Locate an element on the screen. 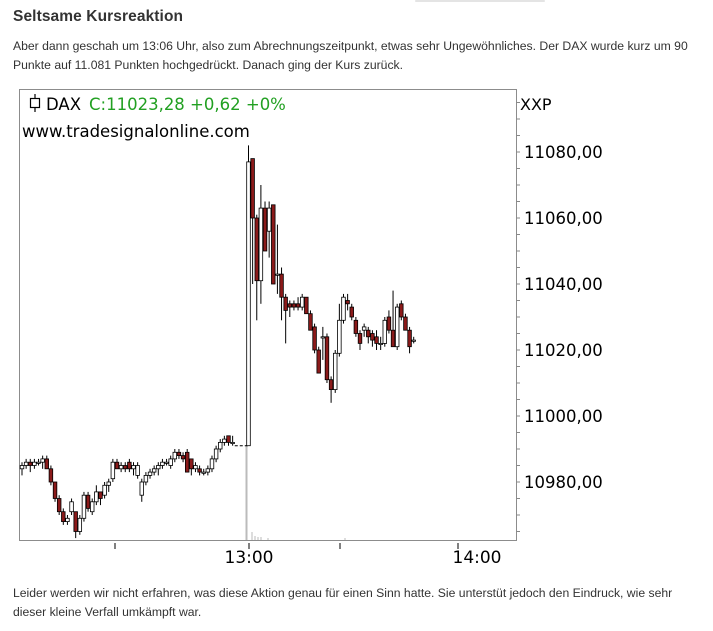  exchange-label: XXP is located at coordinates (536, 104).